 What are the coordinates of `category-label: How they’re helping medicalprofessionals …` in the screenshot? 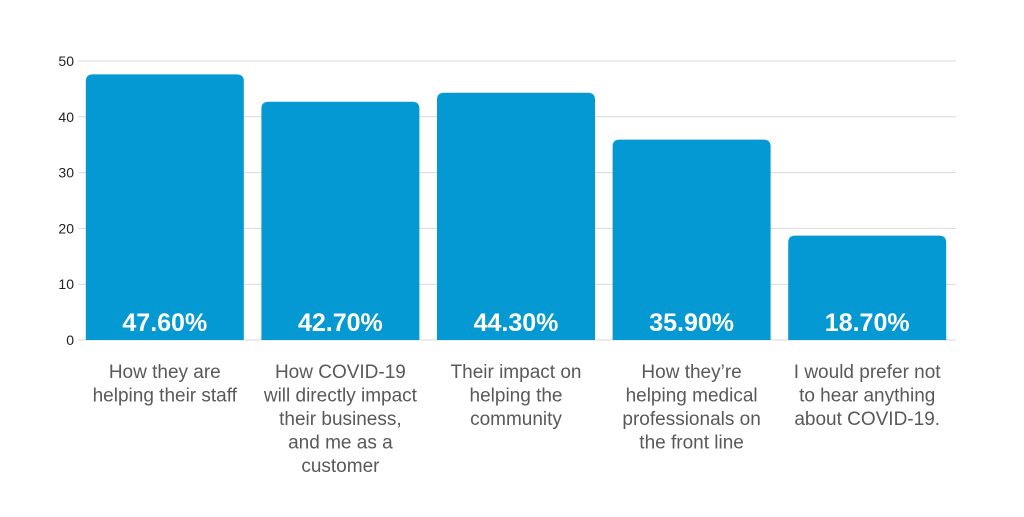 It's located at (691, 408).